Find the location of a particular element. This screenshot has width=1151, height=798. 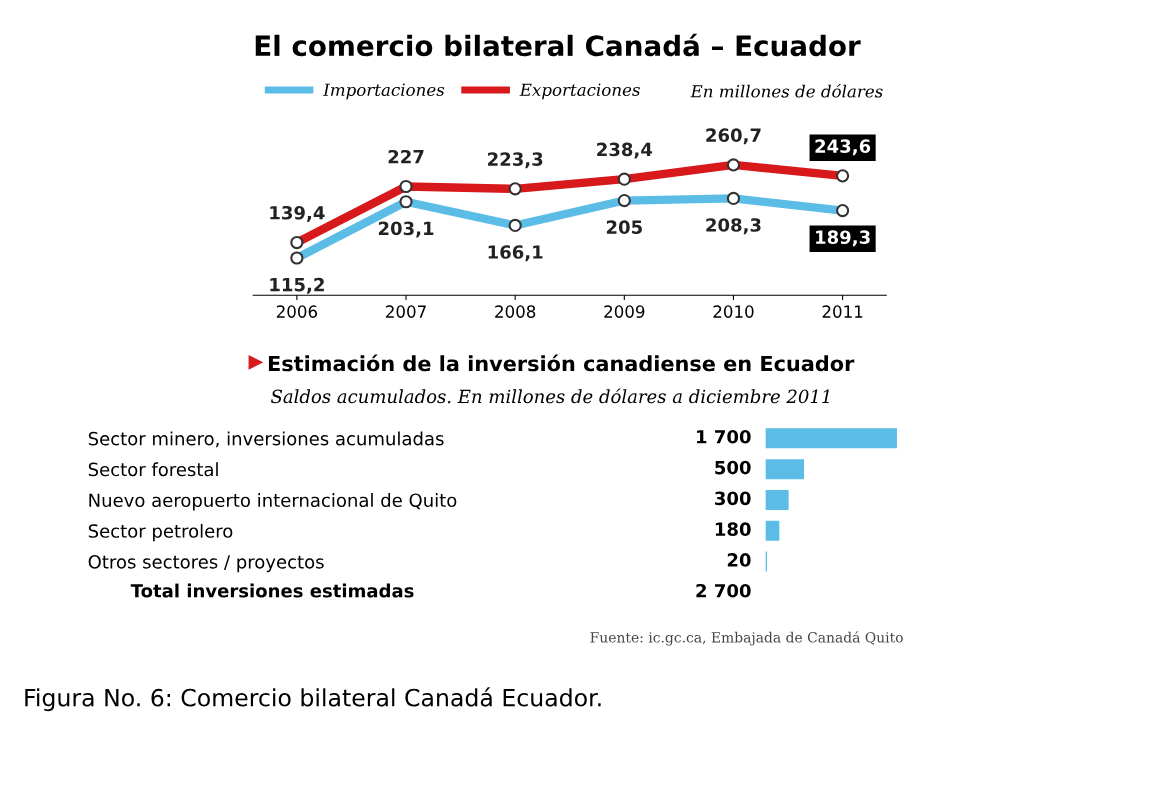

legend-label: Importaciones is located at coordinates (383, 91).